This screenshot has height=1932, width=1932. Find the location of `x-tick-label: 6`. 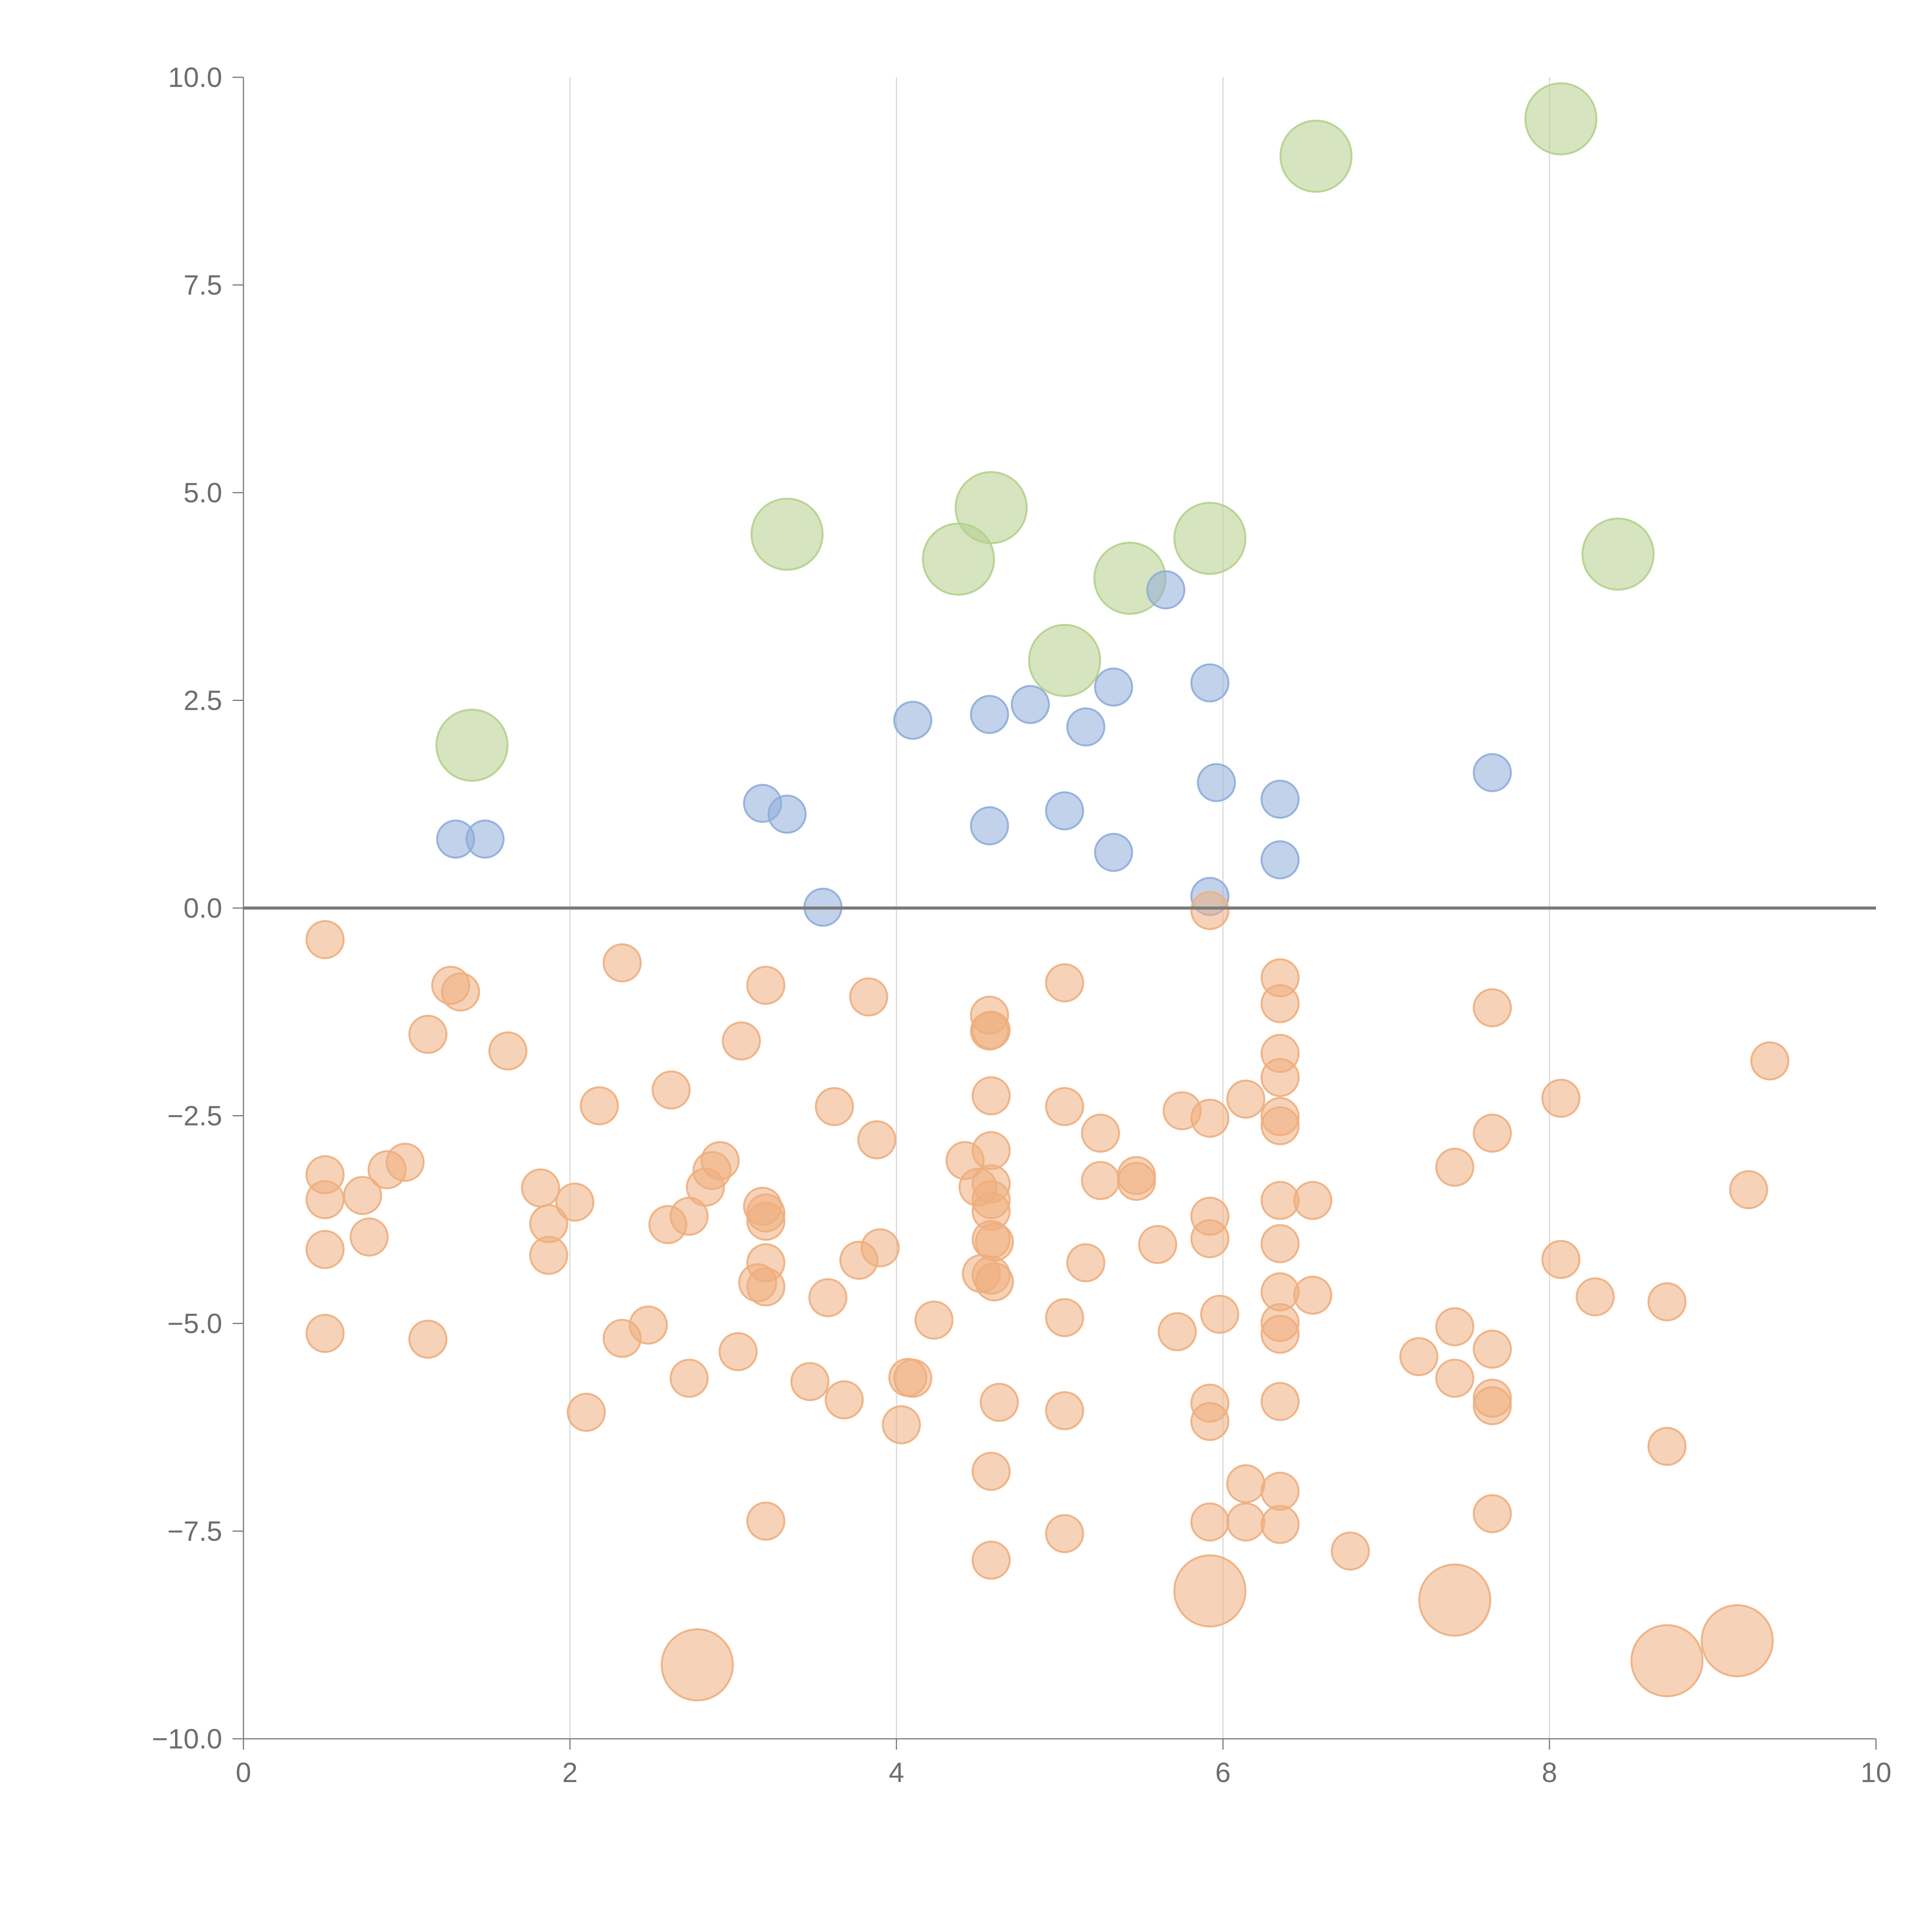

x-tick-label: 6 is located at coordinates (1223, 1772).